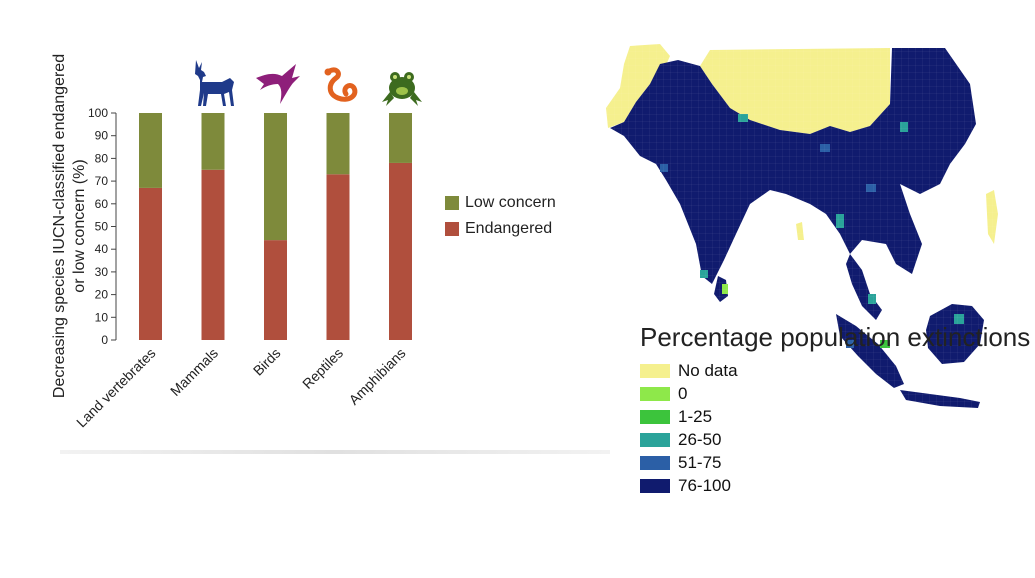  Describe the element at coordinates (102, 136) in the screenshot. I see `y-tick-label: 90` at that location.